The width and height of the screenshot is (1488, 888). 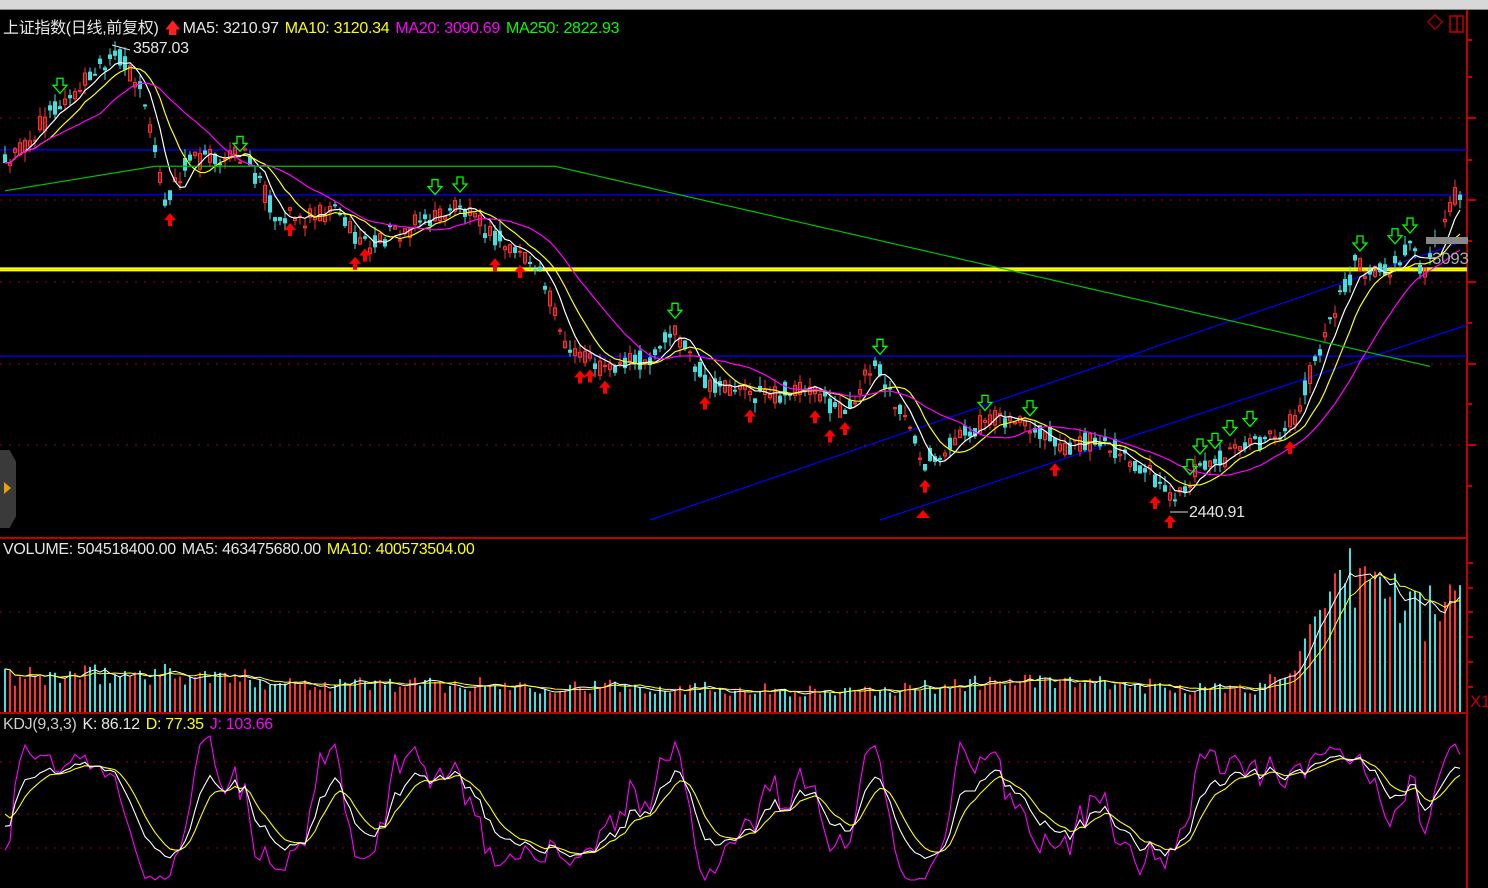 What do you see at coordinates (141, 725) in the screenshot?
I see `kdj-panel-header: KDJ(9,3,3) K: 86.12 D: 77.35 J: 103.66` at bounding box center [141, 725].